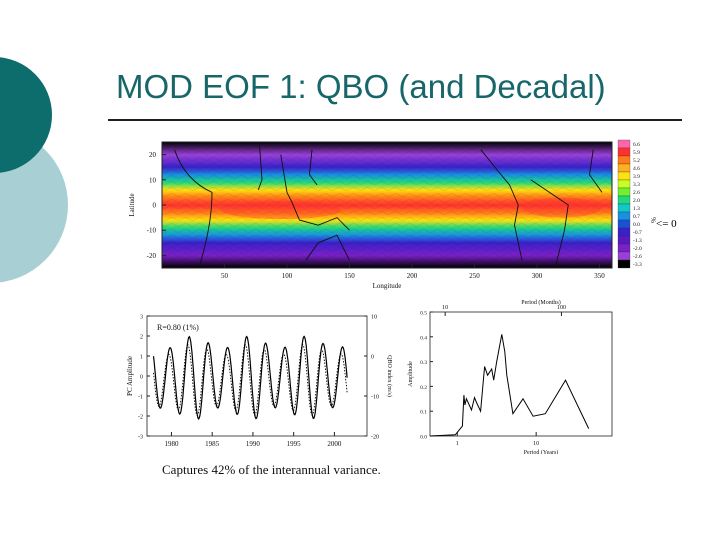 This screenshot has height=540, width=720. Describe the element at coordinates (445, 308) in the screenshot. I see `x2-tick-label: 10` at that location.